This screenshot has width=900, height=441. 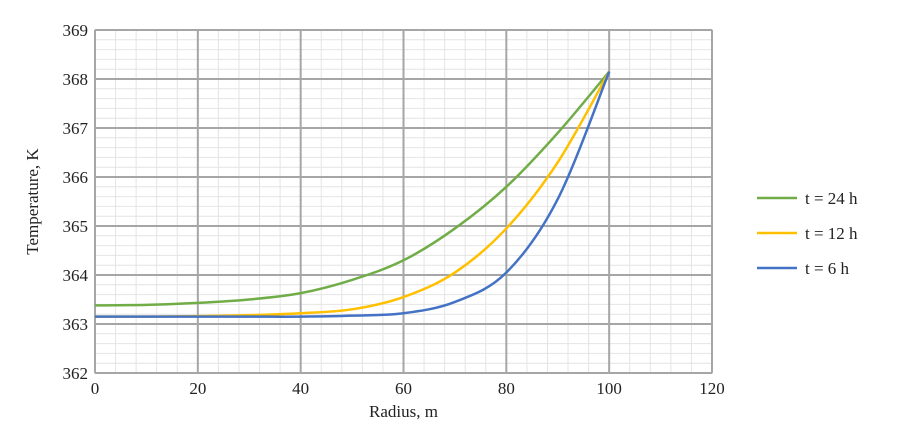 I want to click on legend: t = 24 h t = 12 h t = 6 h, so click(x=807, y=233).